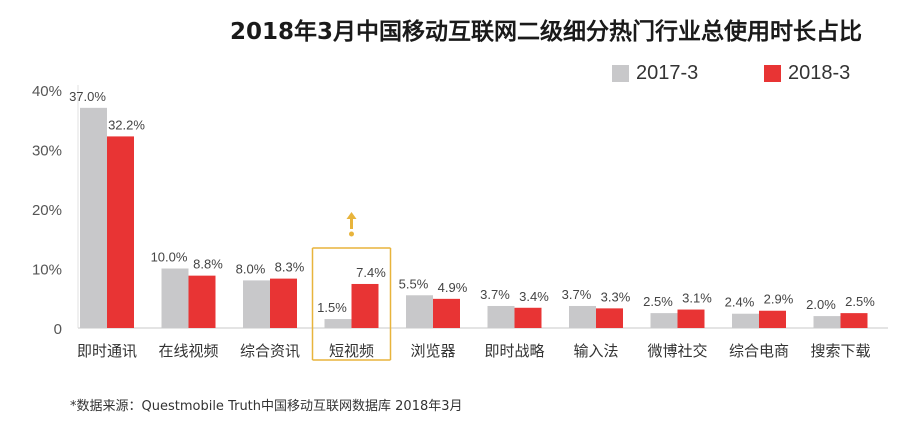 Image resolution: width=900 pixels, height=433 pixels. I want to click on legend-label-2018: 2018-3, so click(819, 73).